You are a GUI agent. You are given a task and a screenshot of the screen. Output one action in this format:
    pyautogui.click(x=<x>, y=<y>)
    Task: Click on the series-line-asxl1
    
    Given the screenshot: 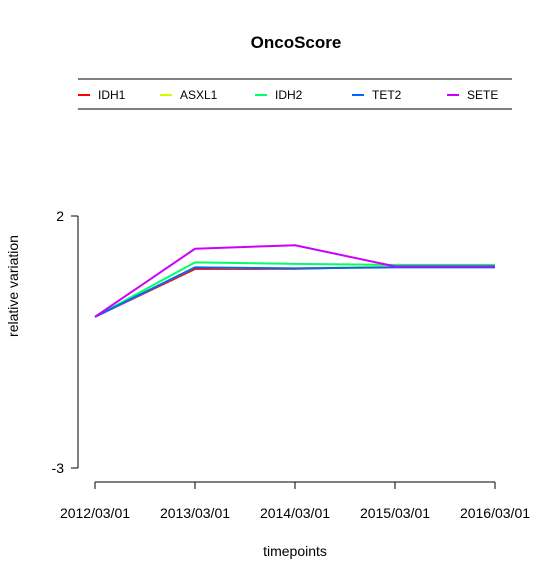 What is the action you would take?
    pyautogui.click(x=294, y=291)
    